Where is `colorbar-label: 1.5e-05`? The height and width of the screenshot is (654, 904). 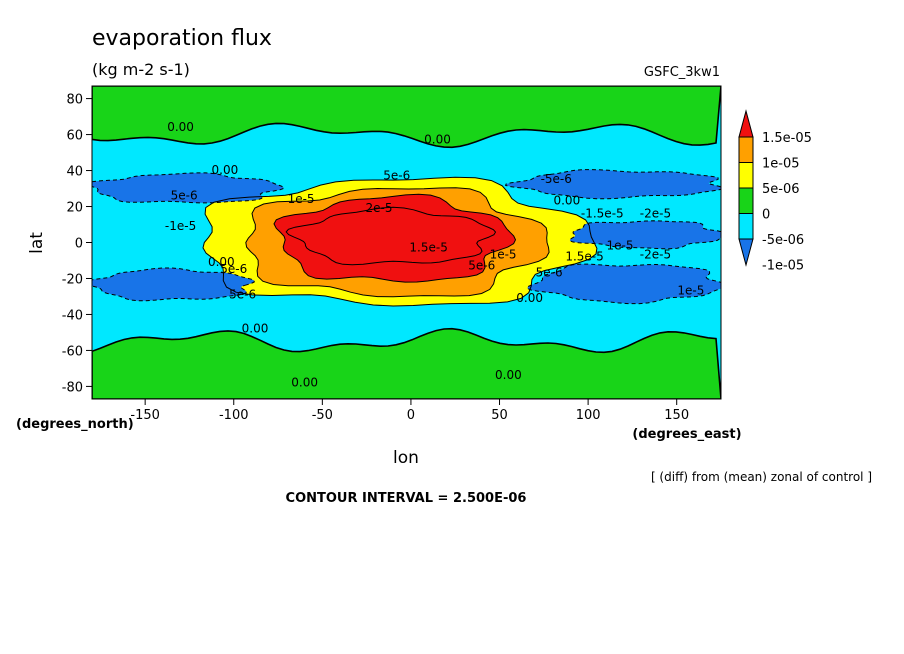 colorbar-label: 1.5e-05 is located at coordinates (787, 138).